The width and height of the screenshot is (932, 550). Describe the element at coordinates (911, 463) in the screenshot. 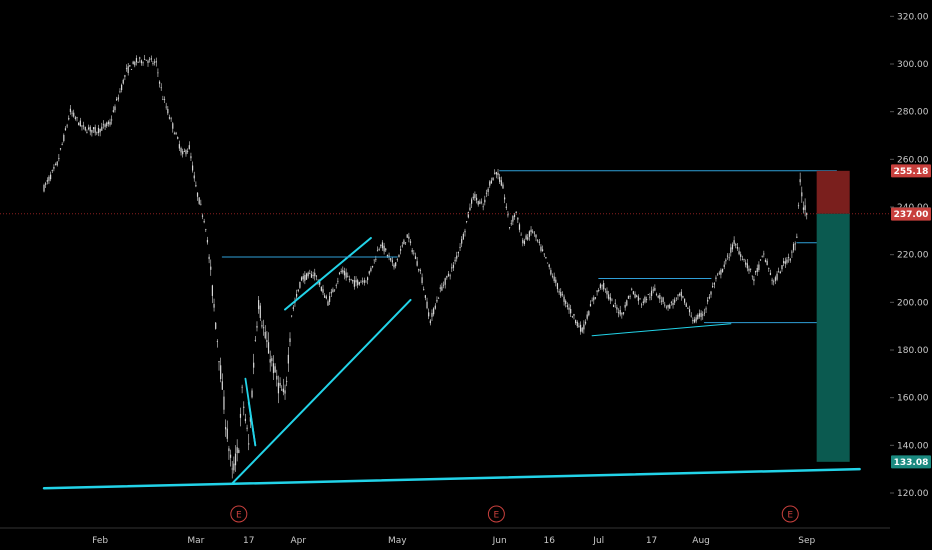

I see `price-label-text: 133.08` at that location.